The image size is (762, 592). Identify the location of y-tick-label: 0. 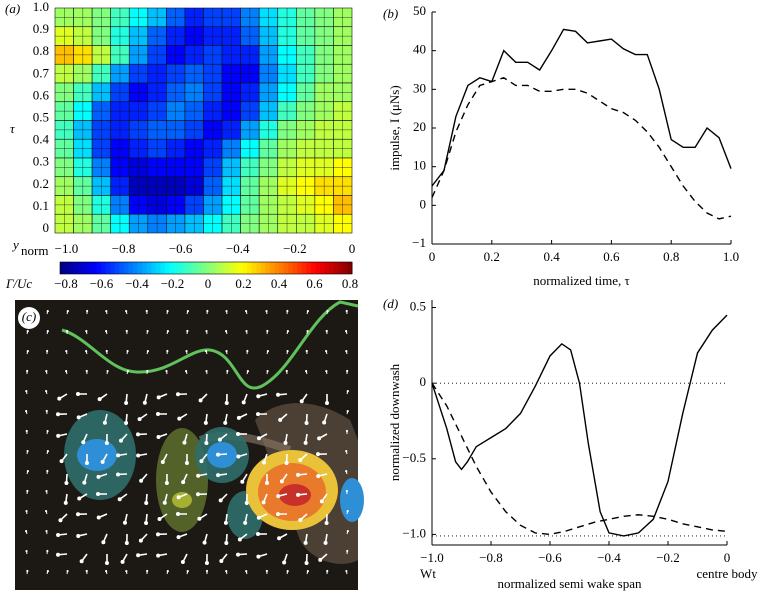
(423, 203).